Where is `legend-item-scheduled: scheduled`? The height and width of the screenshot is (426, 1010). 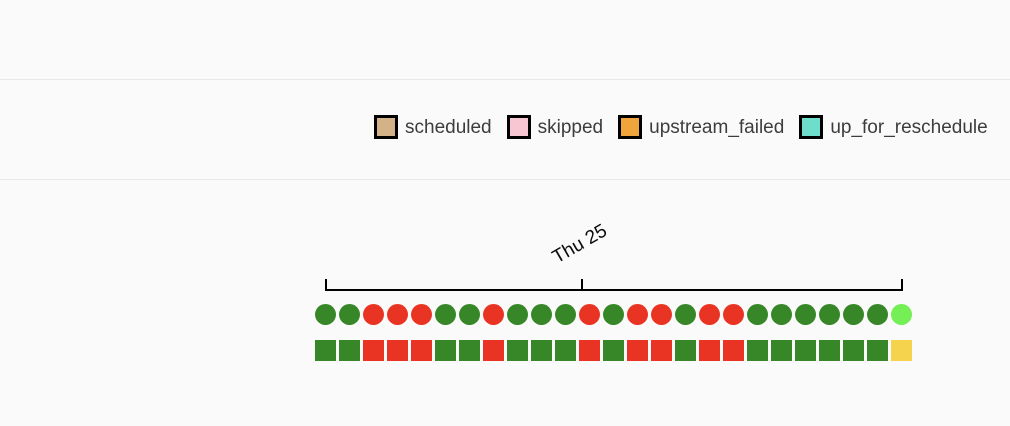
legend-item-scheduled: scheduled is located at coordinates (433, 127).